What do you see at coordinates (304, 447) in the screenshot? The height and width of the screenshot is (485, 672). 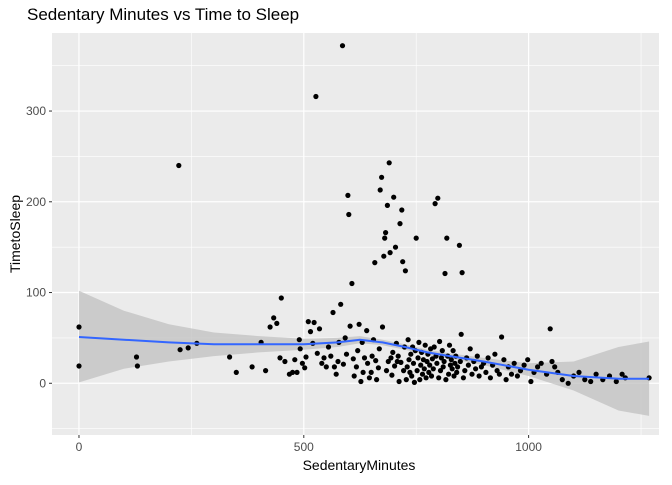 I see `x-tick-label: 500` at bounding box center [304, 447].